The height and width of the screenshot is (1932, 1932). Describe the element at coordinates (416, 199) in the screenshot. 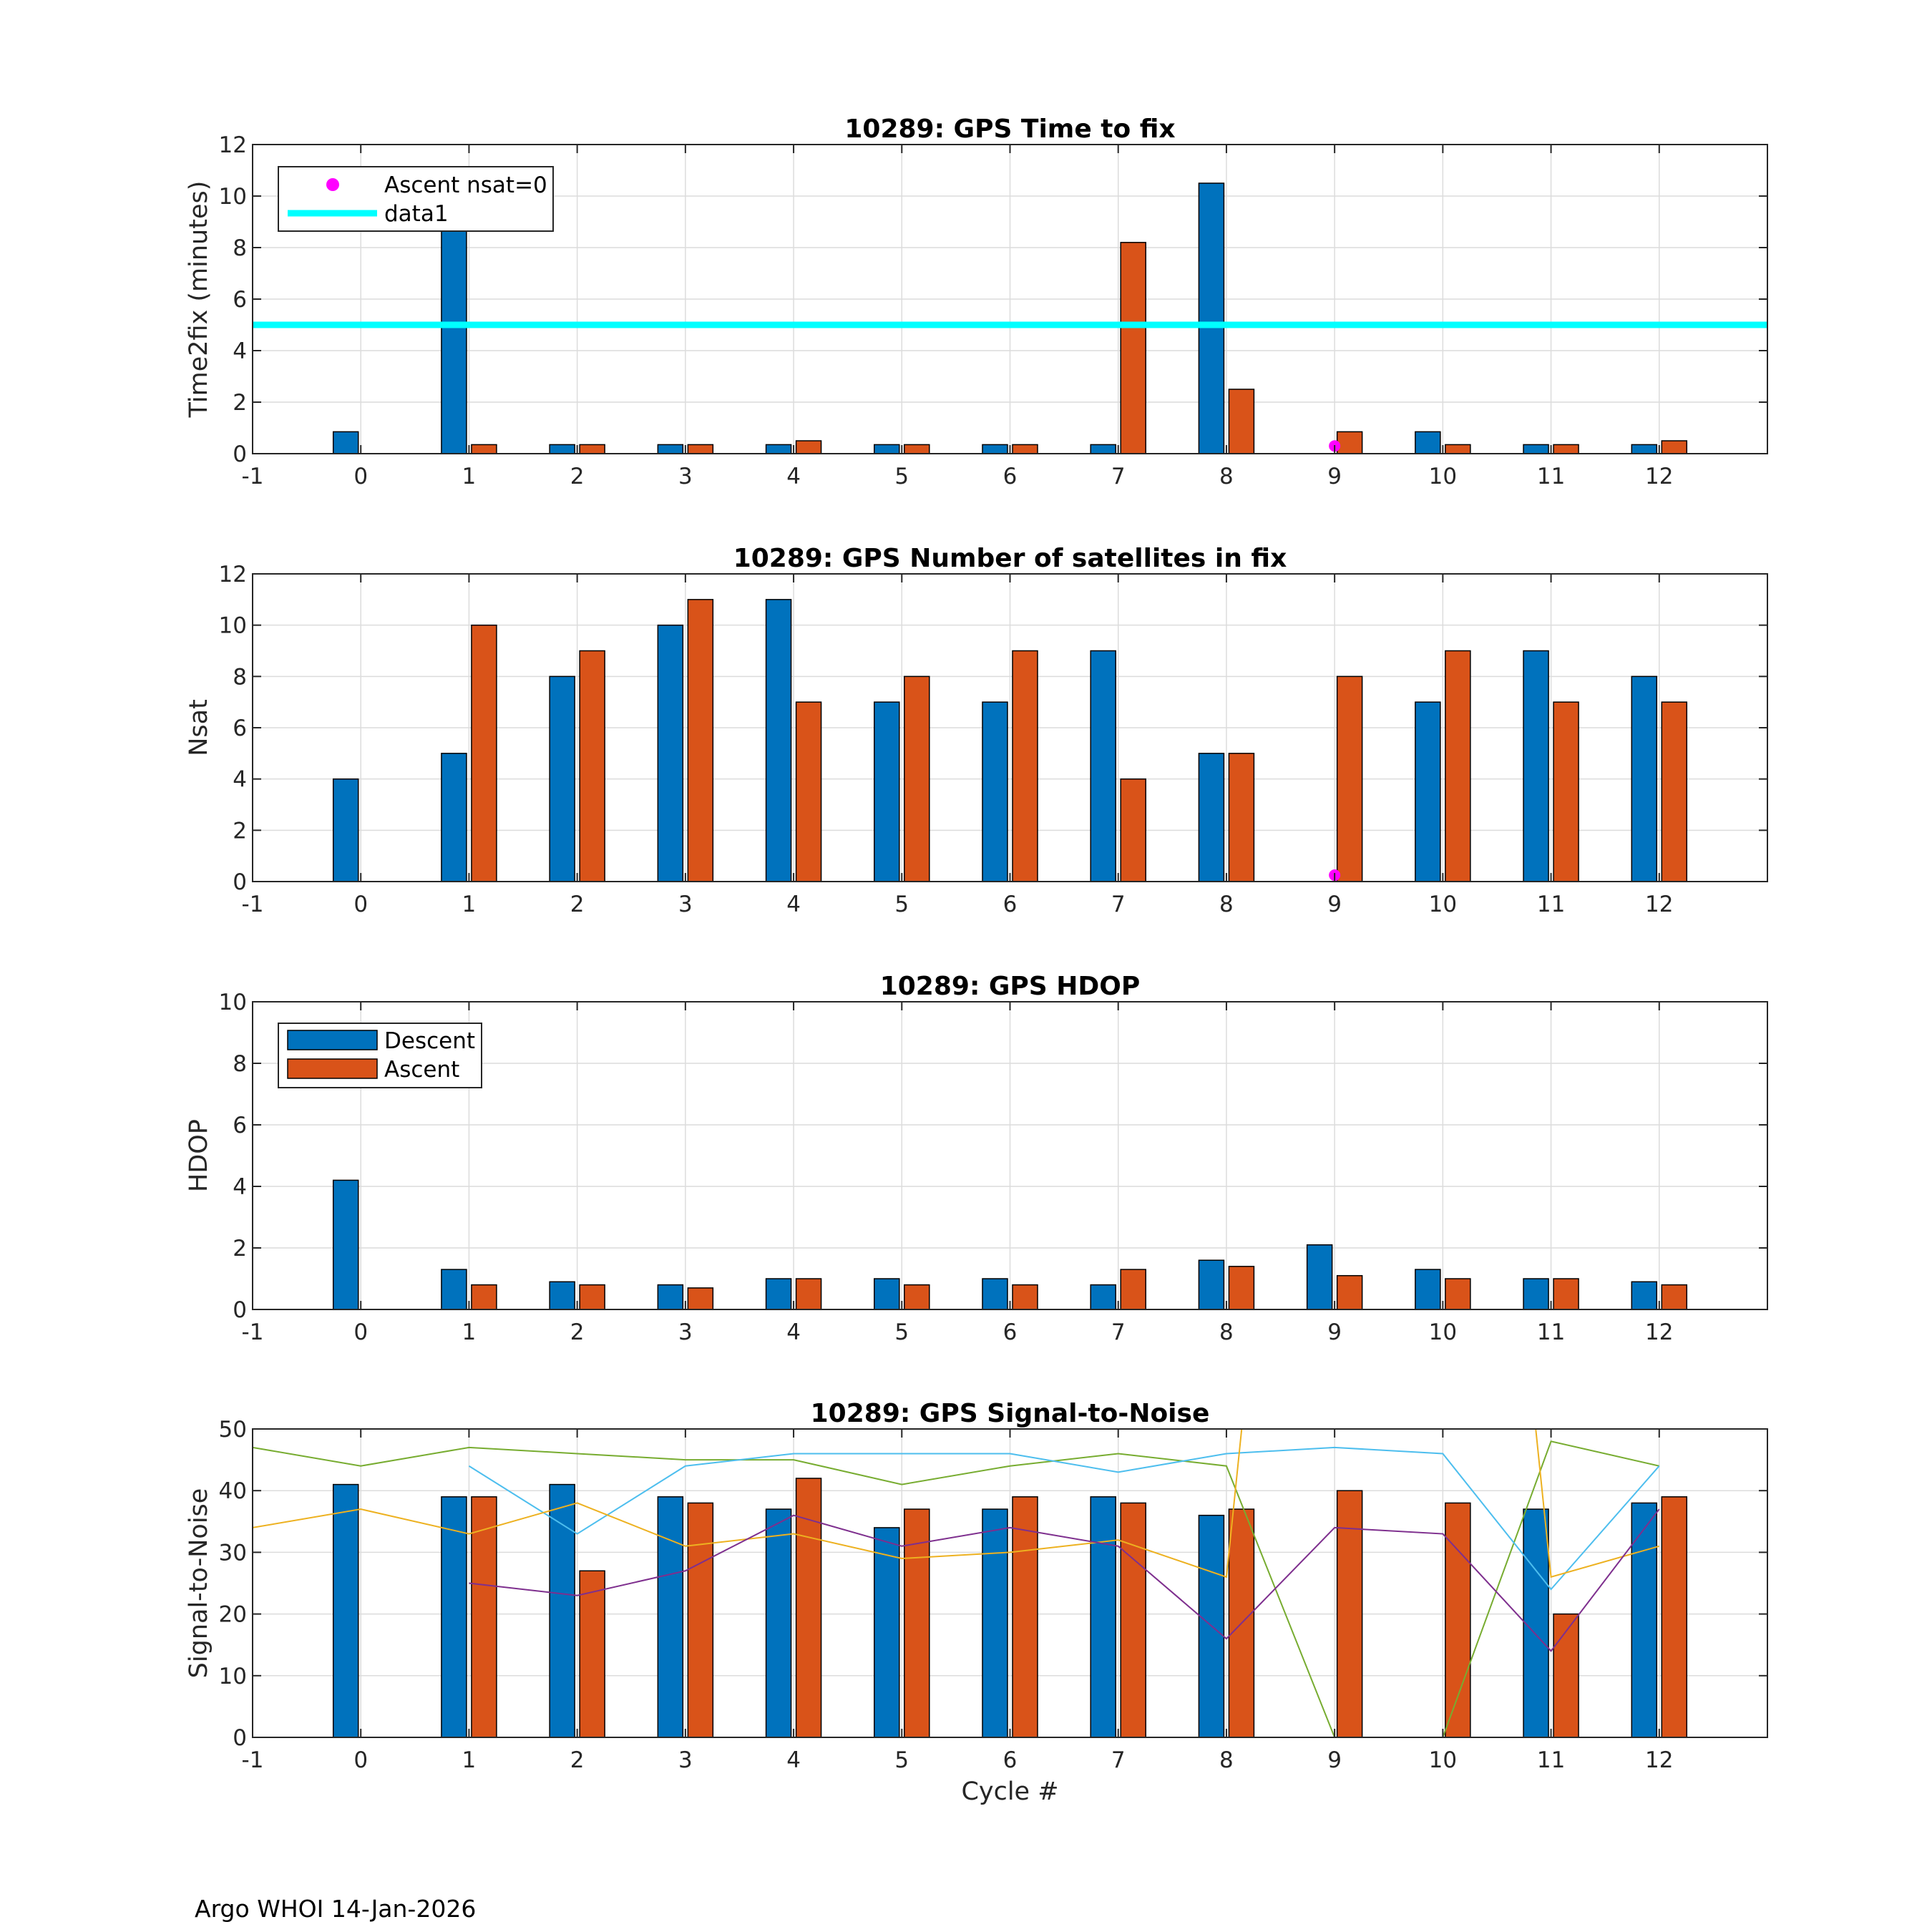

I see `legend: Ascent nsat=0 data1` at that location.